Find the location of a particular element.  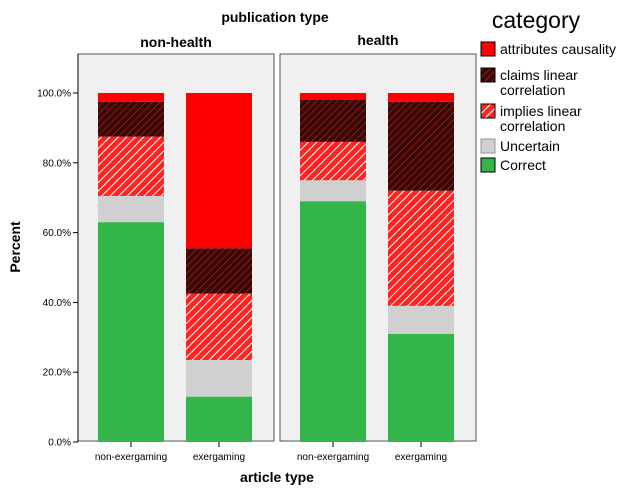

legend-swatch-implies-linear-correlation is located at coordinates (488, 111).